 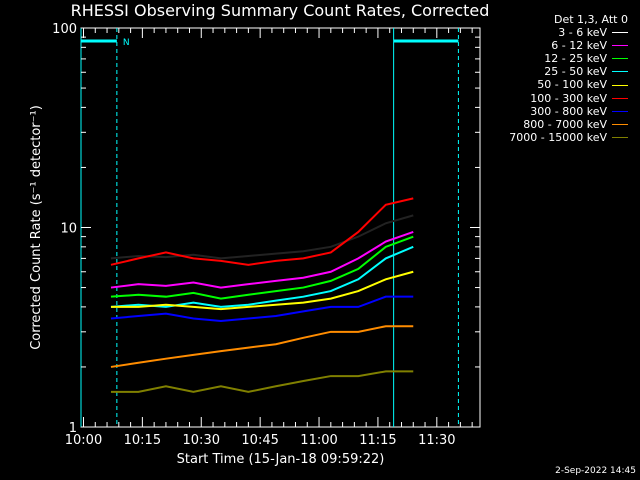 I want to click on x-tick-label-4: 11:00, so click(x=318, y=440).